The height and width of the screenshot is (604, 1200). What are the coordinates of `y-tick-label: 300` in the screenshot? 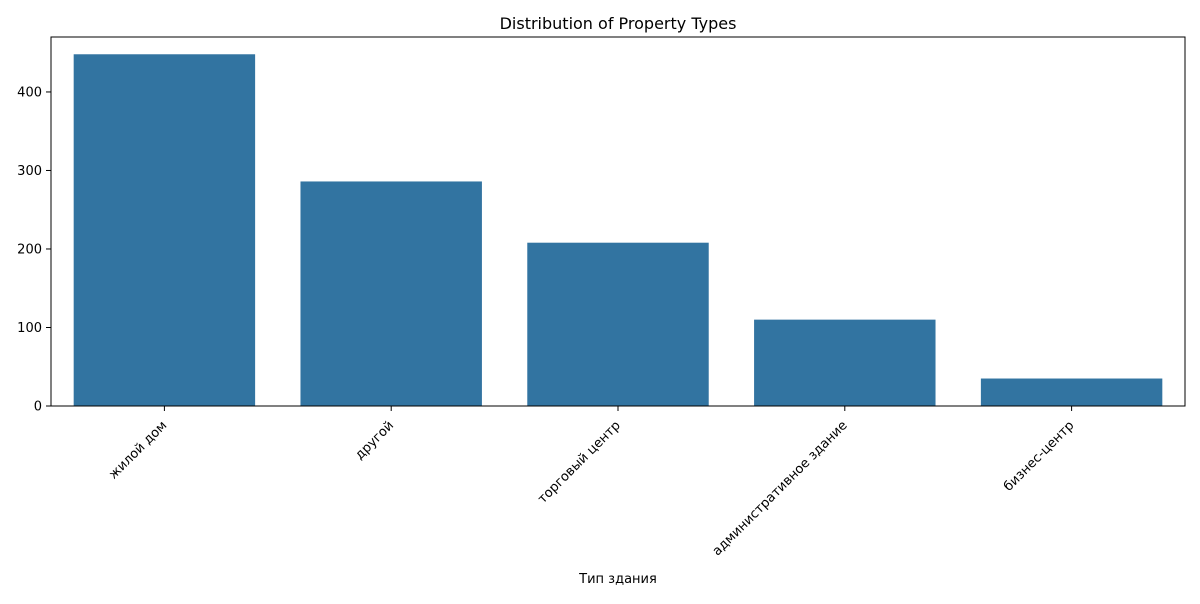 It's located at (29, 171).